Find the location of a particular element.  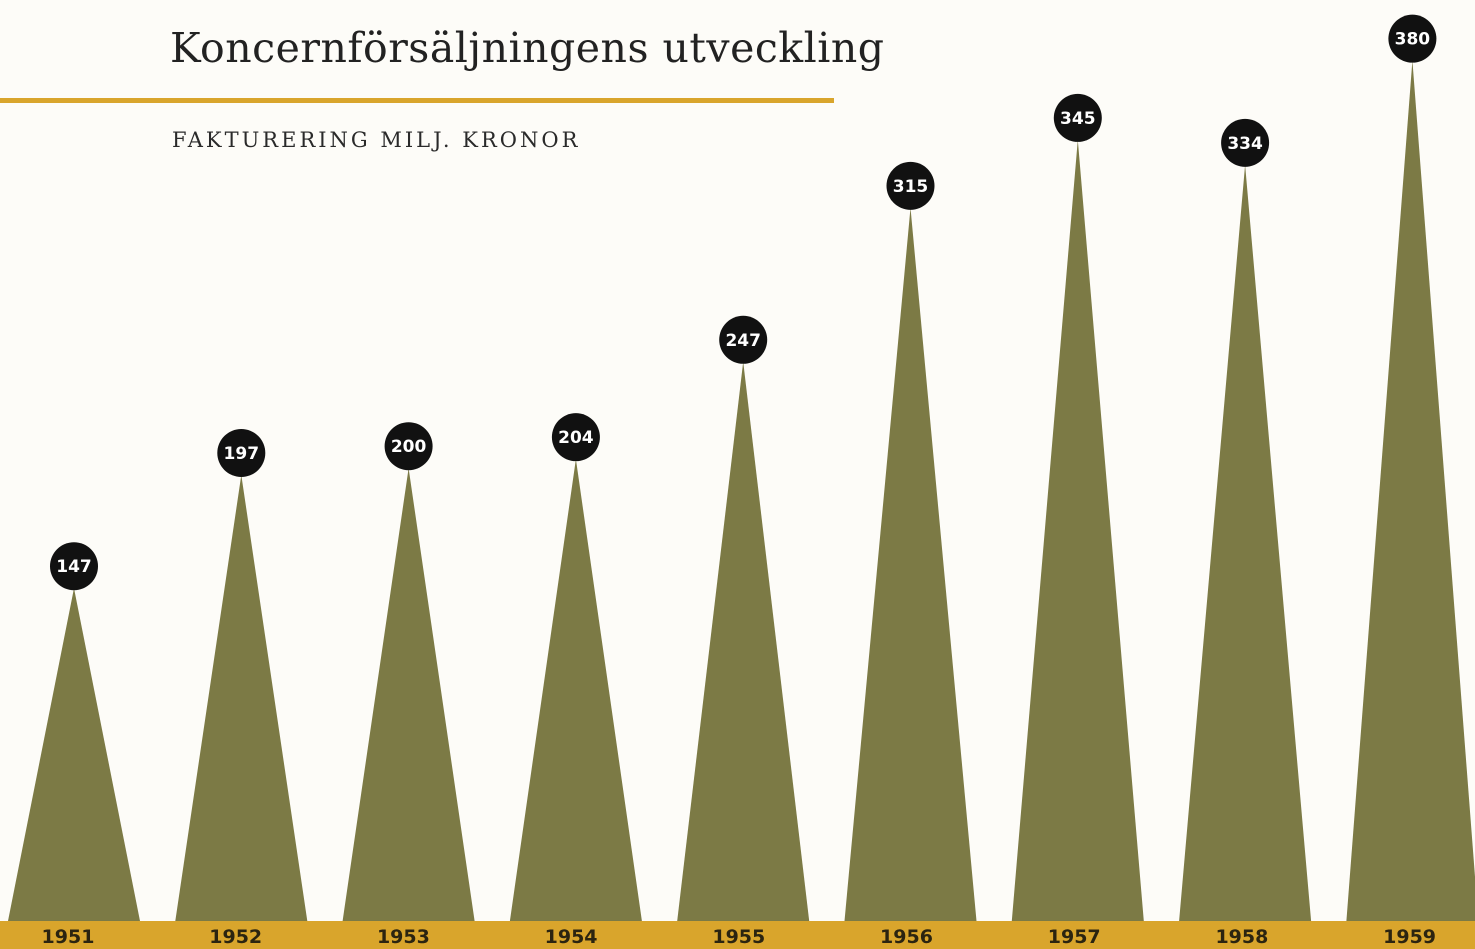

year-label-1958: 1958 is located at coordinates (1241, 937).